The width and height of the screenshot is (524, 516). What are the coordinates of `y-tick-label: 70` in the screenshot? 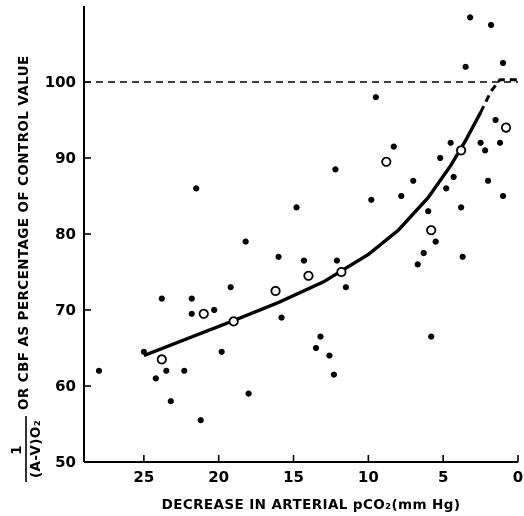 It's located at (65, 310).